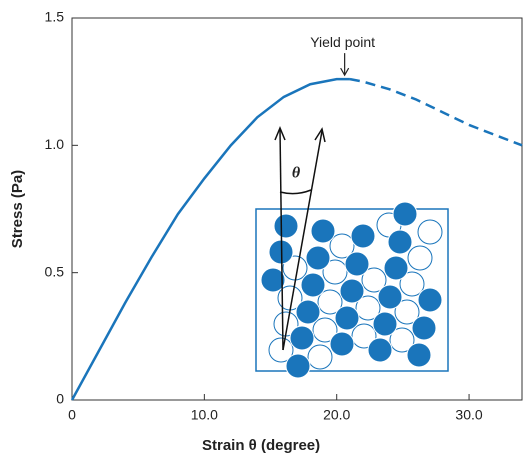 The width and height of the screenshot is (524, 462). Describe the element at coordinates (300, 238) in the screenshot. I see `angle-arrows` at that location.